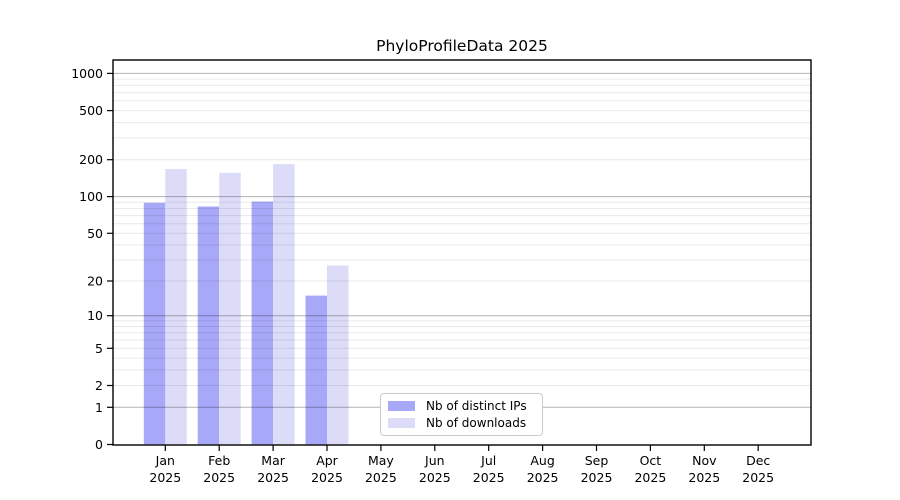  I want to click on x-tick-label-month: Feb, so click(219, 460).